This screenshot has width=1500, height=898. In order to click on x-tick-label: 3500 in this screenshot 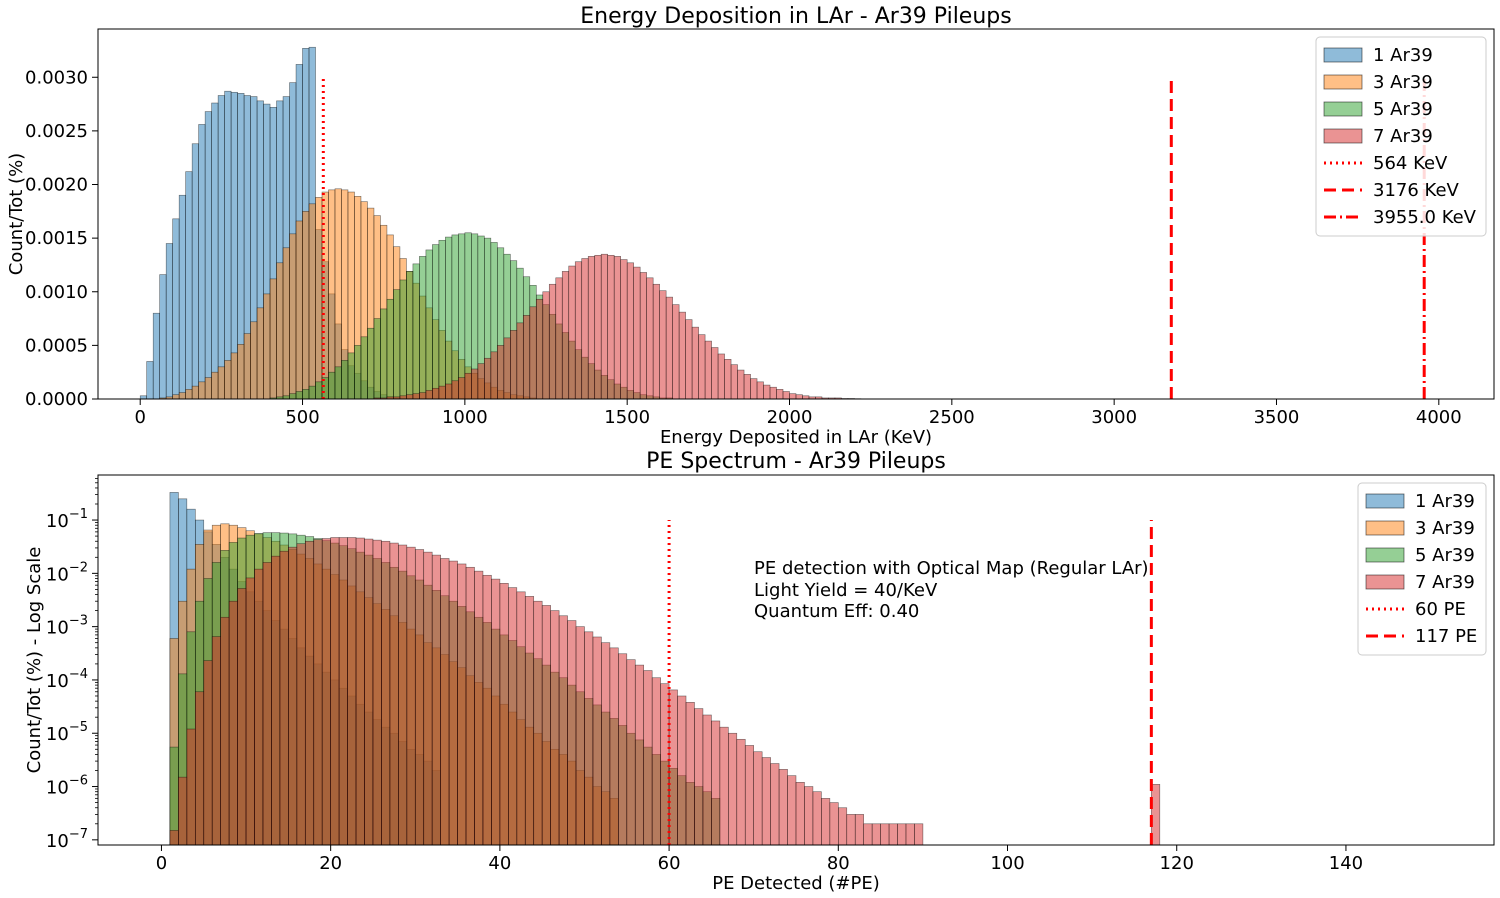, I will do `click(1277, 417)`.